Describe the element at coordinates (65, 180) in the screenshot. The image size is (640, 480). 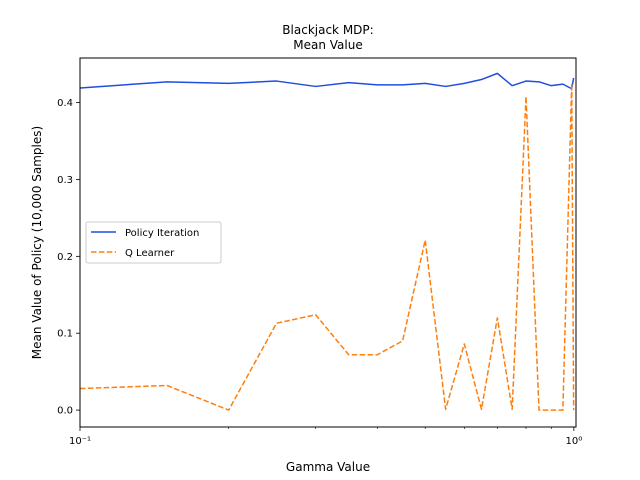
I see `y-tick-label: 0.3` at that location.